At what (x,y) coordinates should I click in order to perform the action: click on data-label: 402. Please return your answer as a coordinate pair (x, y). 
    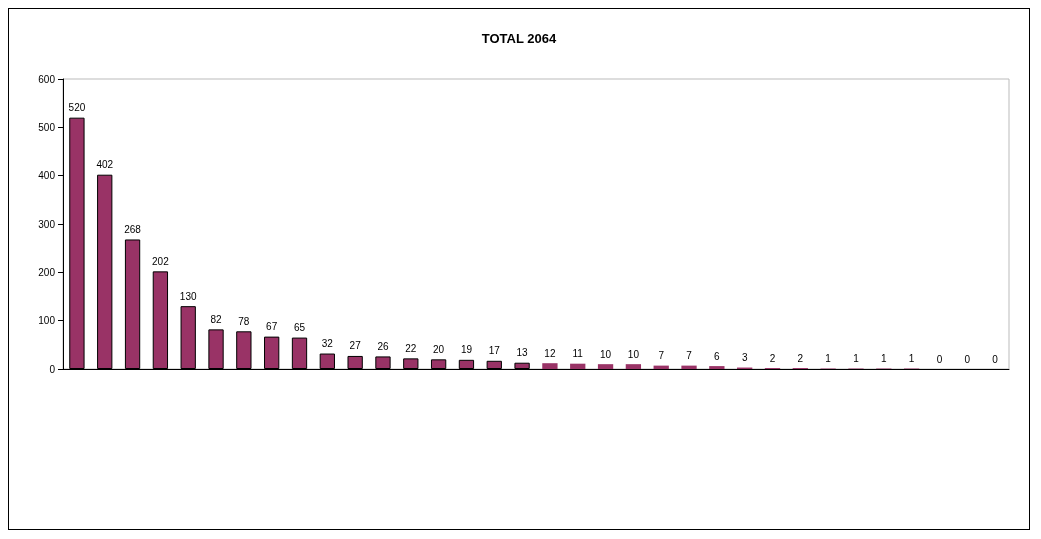
    Looking at the image, I should click on (105, 165).